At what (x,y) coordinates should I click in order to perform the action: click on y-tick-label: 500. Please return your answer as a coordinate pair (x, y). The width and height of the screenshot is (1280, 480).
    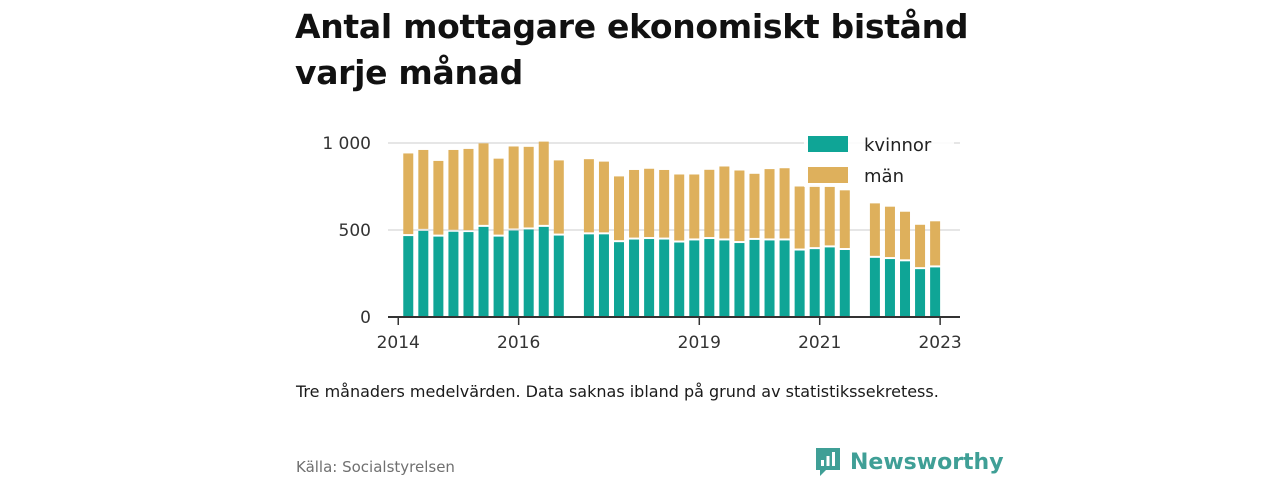
    Looking at the image, I should click on (355, 231).